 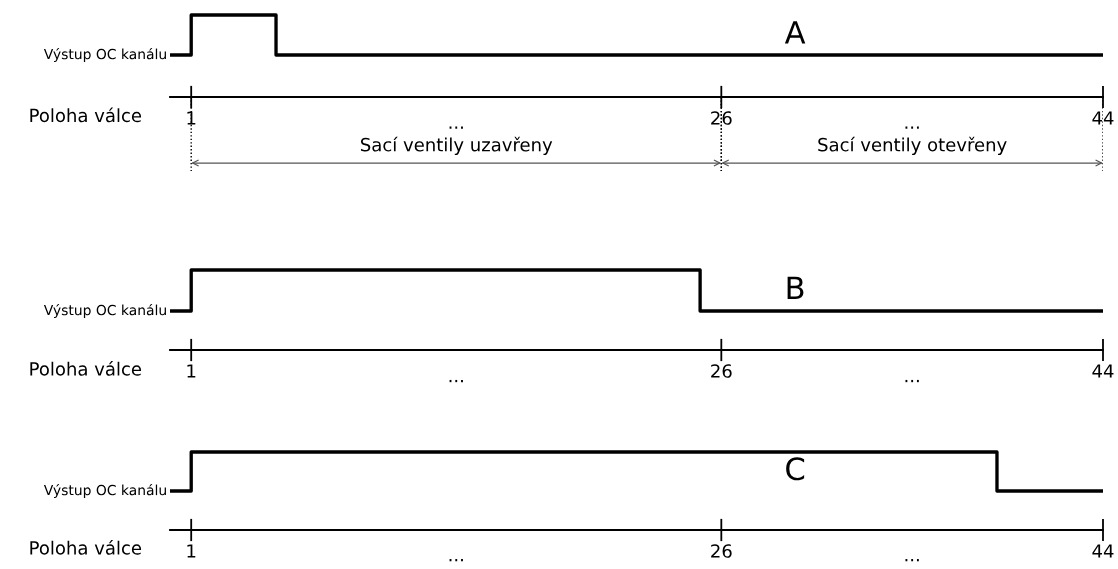 I want to click on chart-title: A, so click(x=795, y=32).